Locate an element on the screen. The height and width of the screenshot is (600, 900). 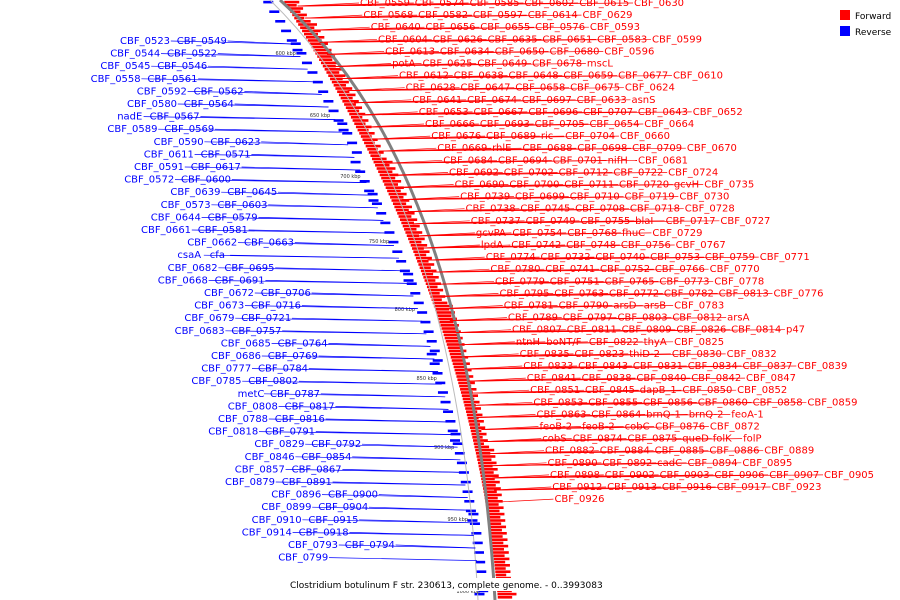
reverse-gene-label: CBF_0683 is located at coordinates (200, 331).